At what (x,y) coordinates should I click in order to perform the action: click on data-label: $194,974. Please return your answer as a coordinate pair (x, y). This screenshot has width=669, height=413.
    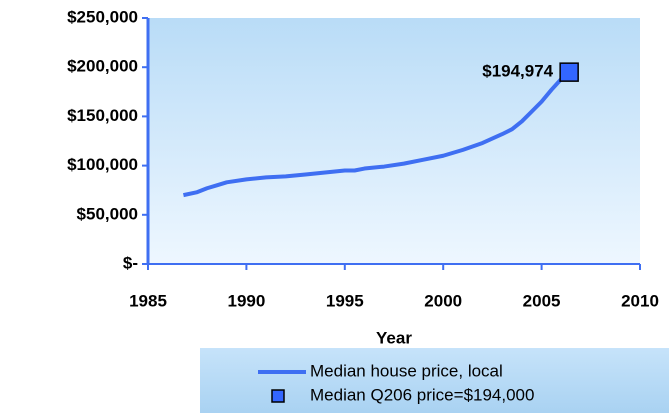
    Looking at the image, I should click on (517, 71).